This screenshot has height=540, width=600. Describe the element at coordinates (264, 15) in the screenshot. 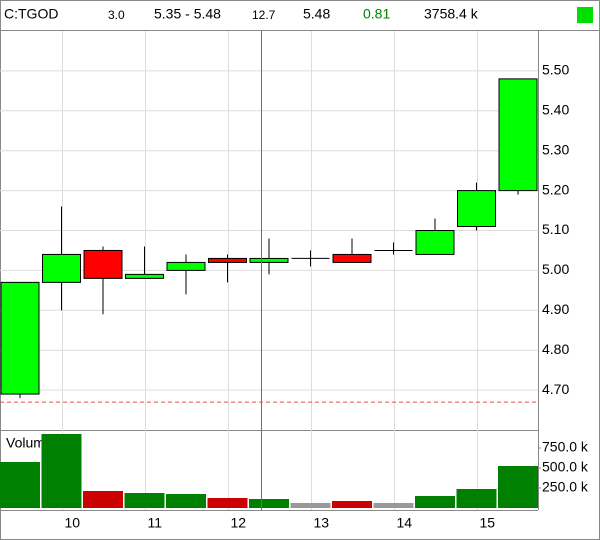

I see `header-field: 12.7` at that location.